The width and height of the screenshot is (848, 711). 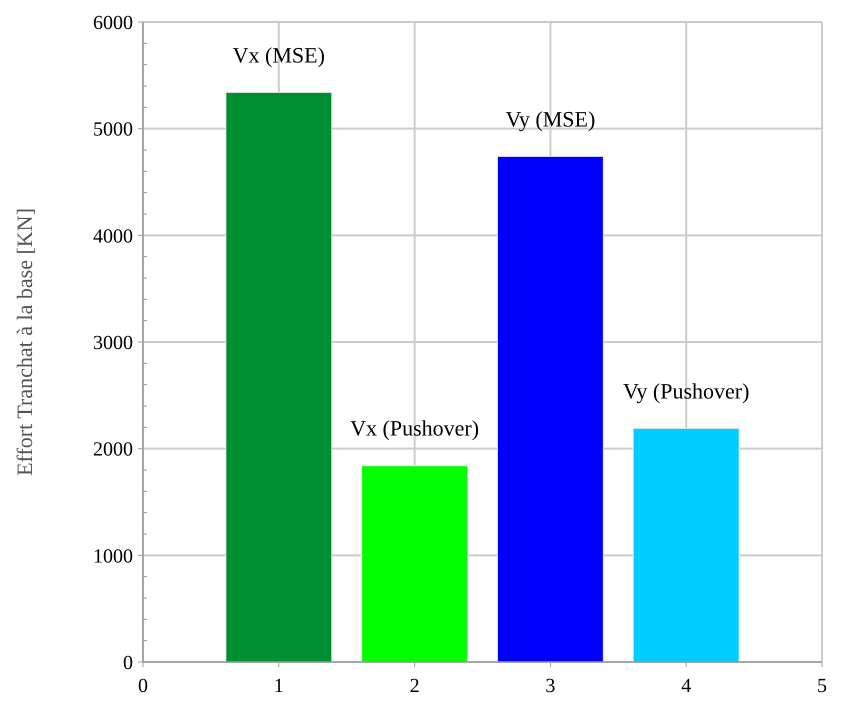 What do you see at coordinates (113, 129) in the screenshot?
I see `y-tick-label: 5000` at bounding box center [113, 129].